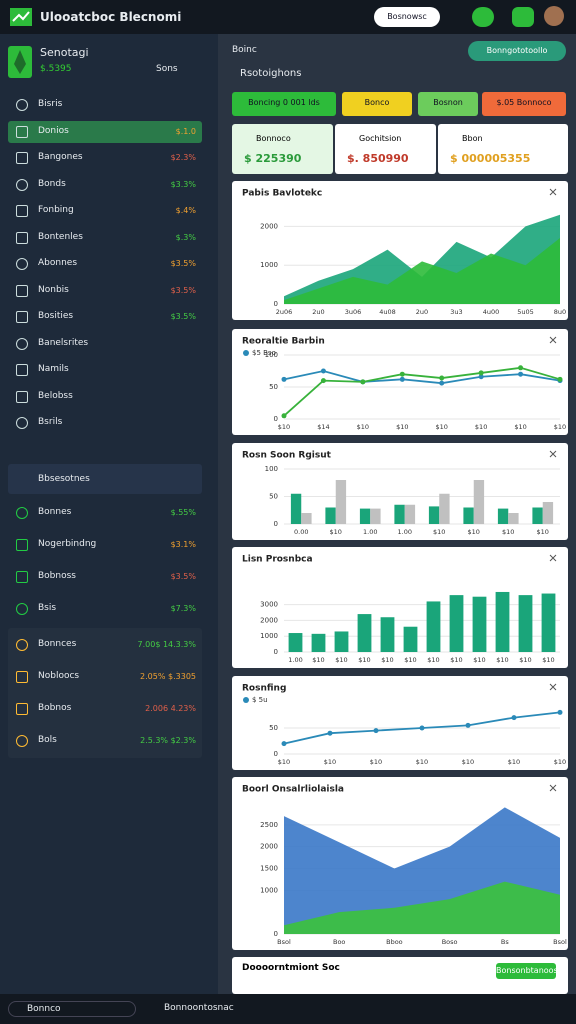 The width and height of the screenshot is (576, 1024). What do you see at coordinates (105, 158) in the screenshot?
I see `nav-item: Bangones $2.3%` at bounding box center [105, 158].